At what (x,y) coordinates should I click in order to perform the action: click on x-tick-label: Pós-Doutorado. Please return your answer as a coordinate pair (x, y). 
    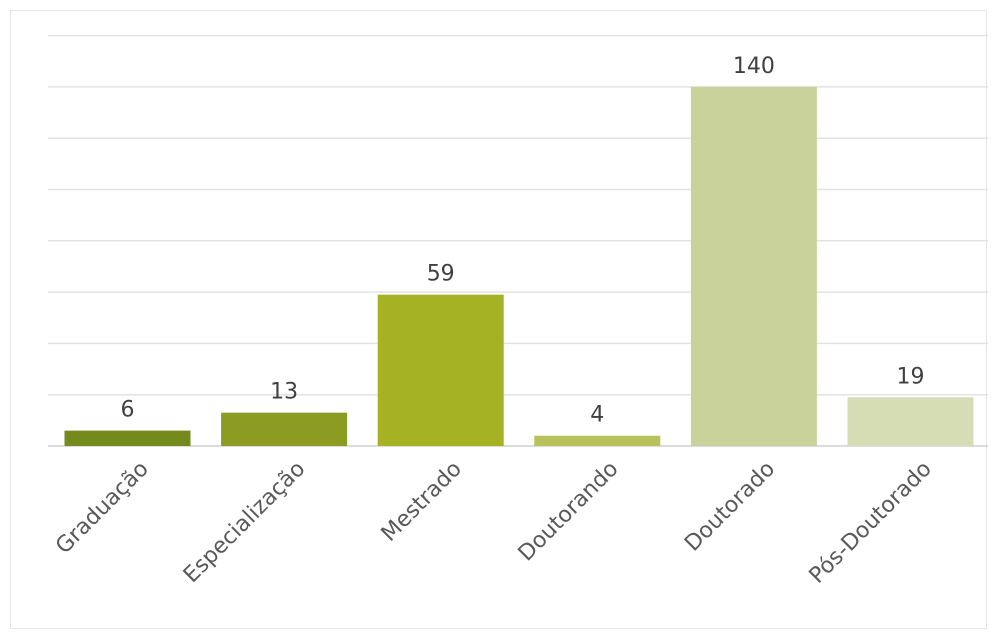
    Looking at the image, I should click on (871, 523).